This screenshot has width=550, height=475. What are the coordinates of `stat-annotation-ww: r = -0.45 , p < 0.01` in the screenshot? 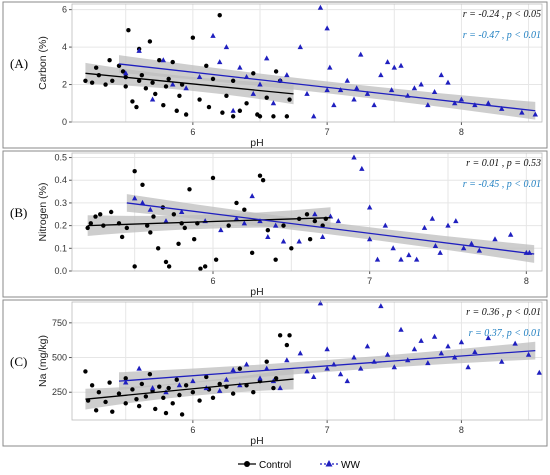 It's located at (502, 184).